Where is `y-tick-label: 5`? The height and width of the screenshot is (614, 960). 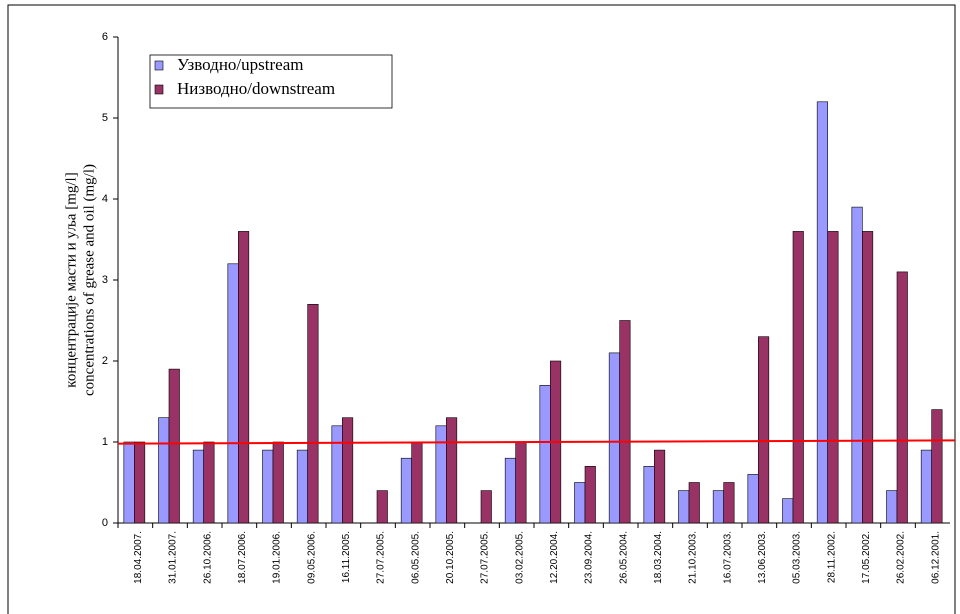
y-tick-label: 5 is located at coordinates (105, 118).